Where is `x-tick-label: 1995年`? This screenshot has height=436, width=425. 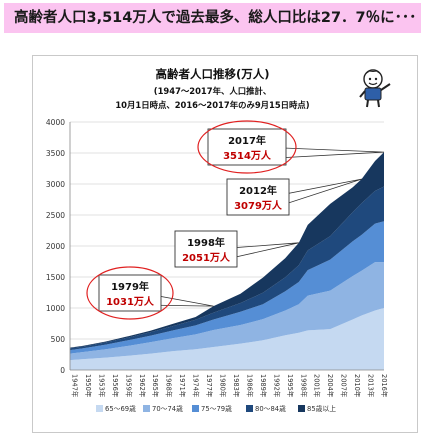 x-tick-label: 1995年 is located at coordinates (290, 386).